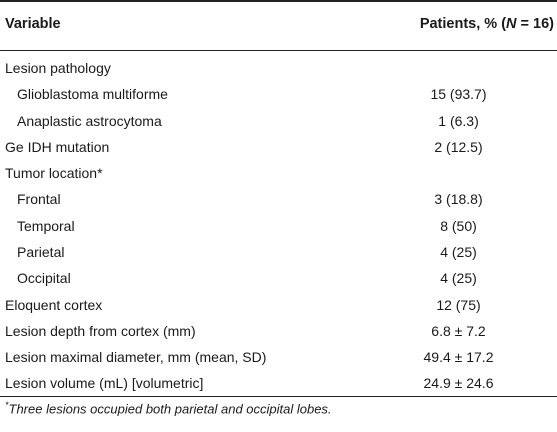 This screenshot has width=557, height=432. I want to click on table-header-rule, so click(278, 50).